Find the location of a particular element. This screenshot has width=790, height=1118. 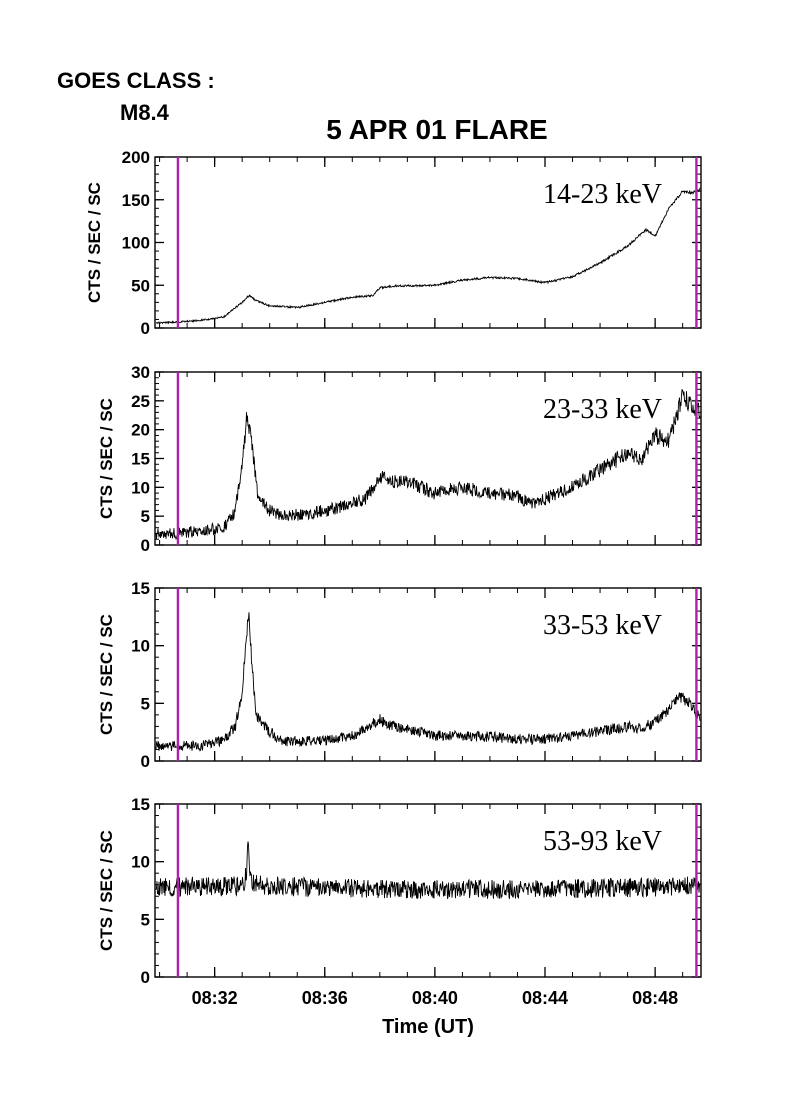

x-tick-label: 08:40 is located at coordinates (435, 998).